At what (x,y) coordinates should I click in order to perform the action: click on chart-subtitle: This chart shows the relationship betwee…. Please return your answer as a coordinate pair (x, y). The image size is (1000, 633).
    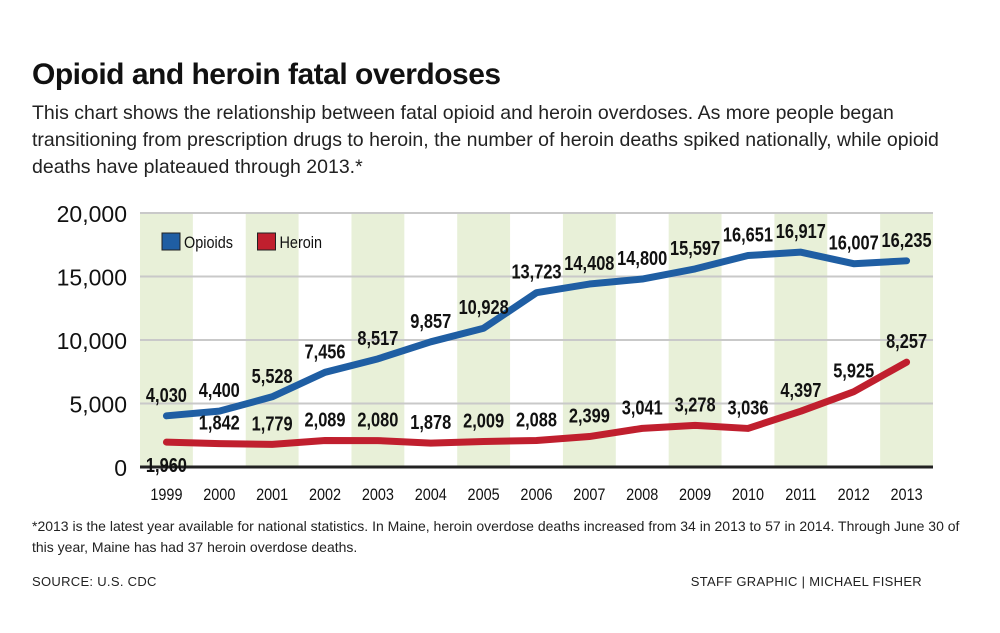
    Looking at the image, I should click on (485, 140).